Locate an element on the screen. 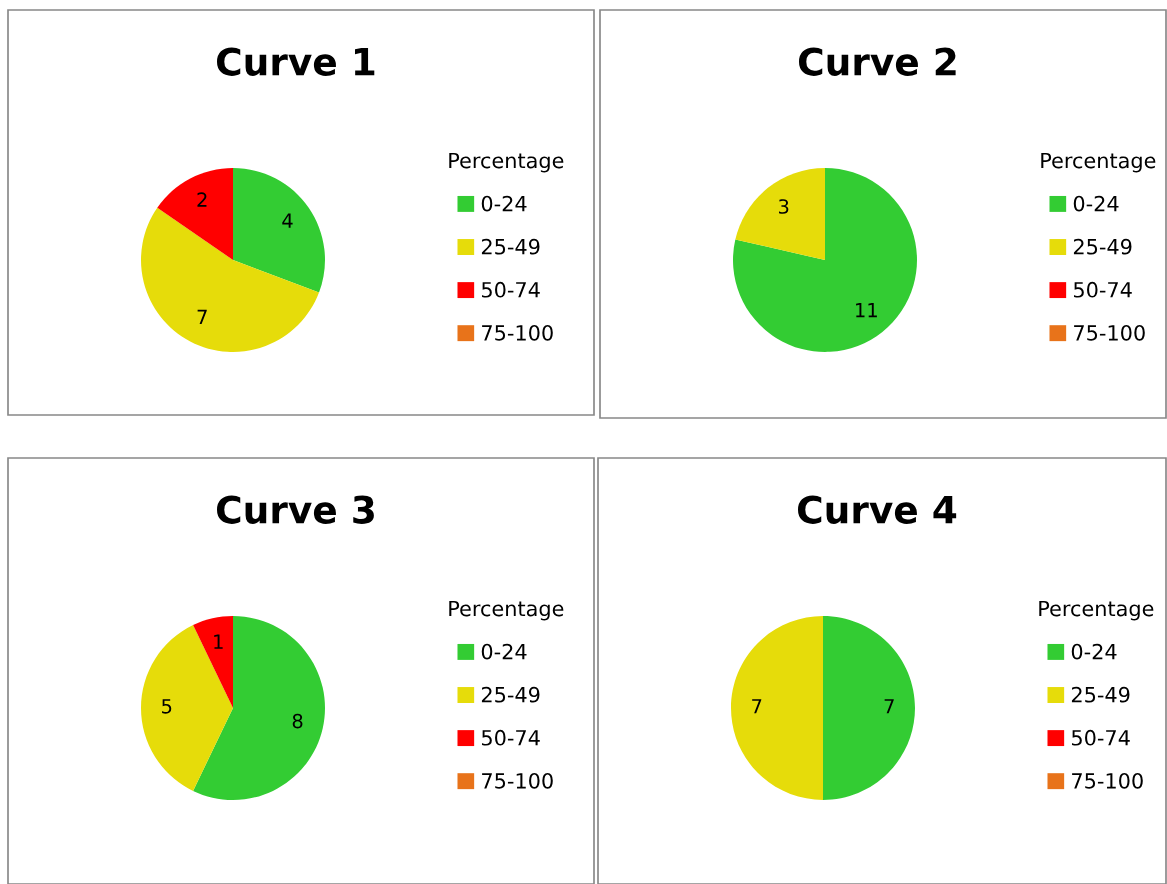  chart-title: Curve 3 is located at coordinates (295, 509).